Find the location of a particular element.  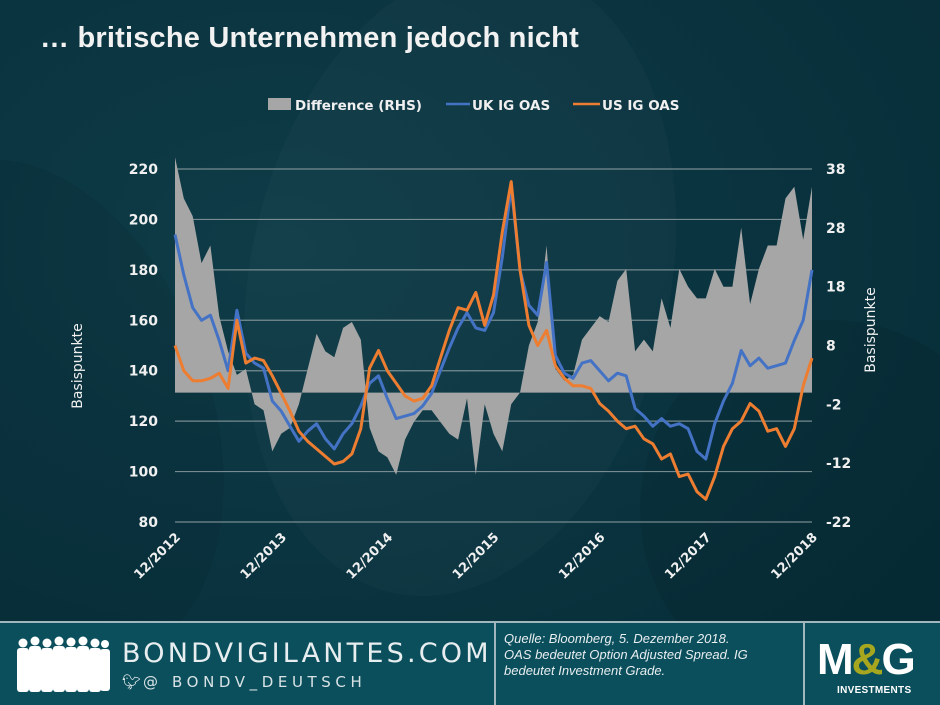

x-tick: 12/2012 is located at coordinates (157, 556).